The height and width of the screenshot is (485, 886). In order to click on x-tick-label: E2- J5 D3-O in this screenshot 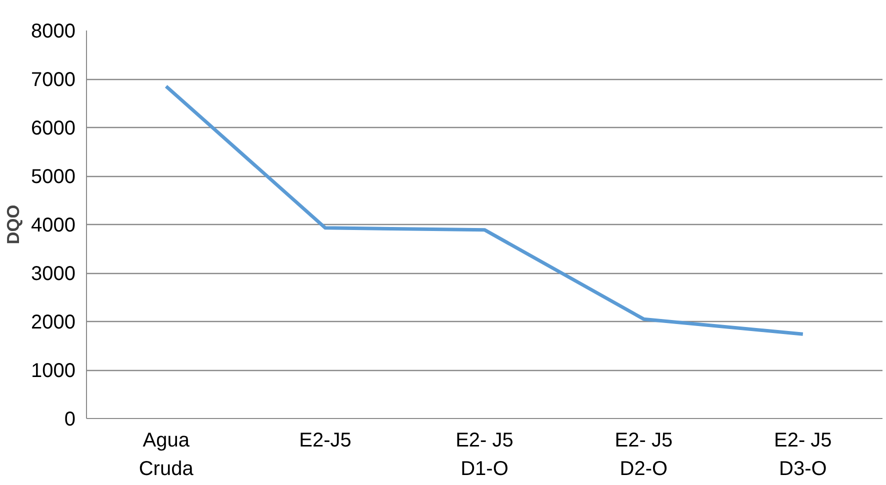, I will do `click(803, 455)`.